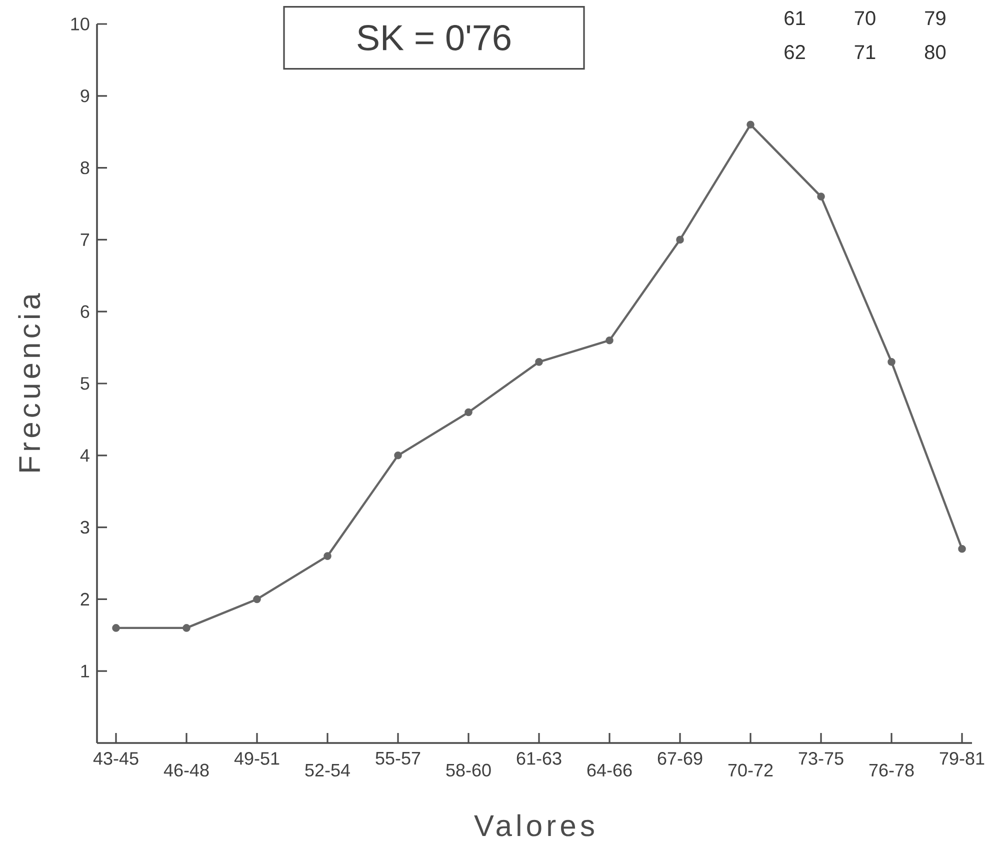 Image resolution: width=995 pixels, height=851 pixels. I want to click on y-tick-label: 2, so click(85, 599).